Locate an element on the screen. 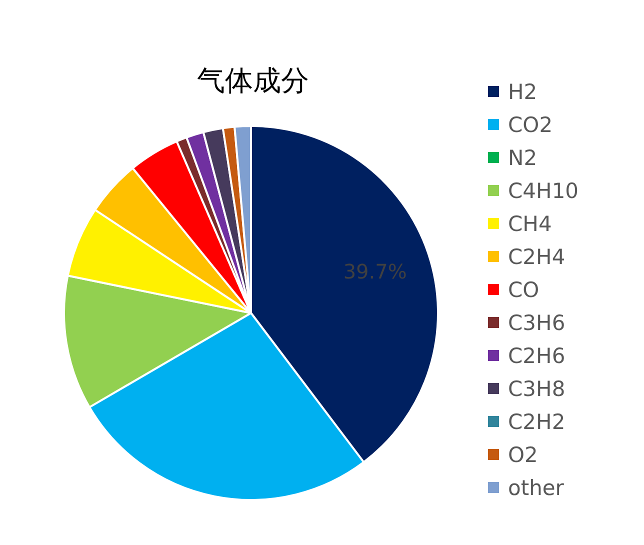 This screenshot has width=644, height=545. legend-label: C3H8 is located at coordinates (537, 389).